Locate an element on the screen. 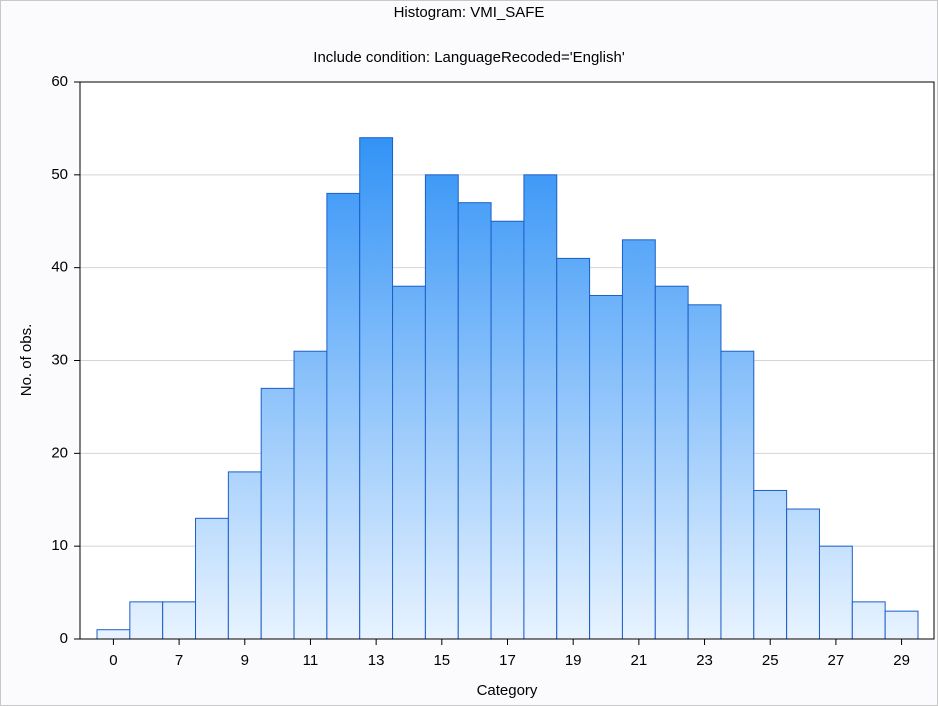  x-tick-label: 11 is located at coordinates (311, 660).